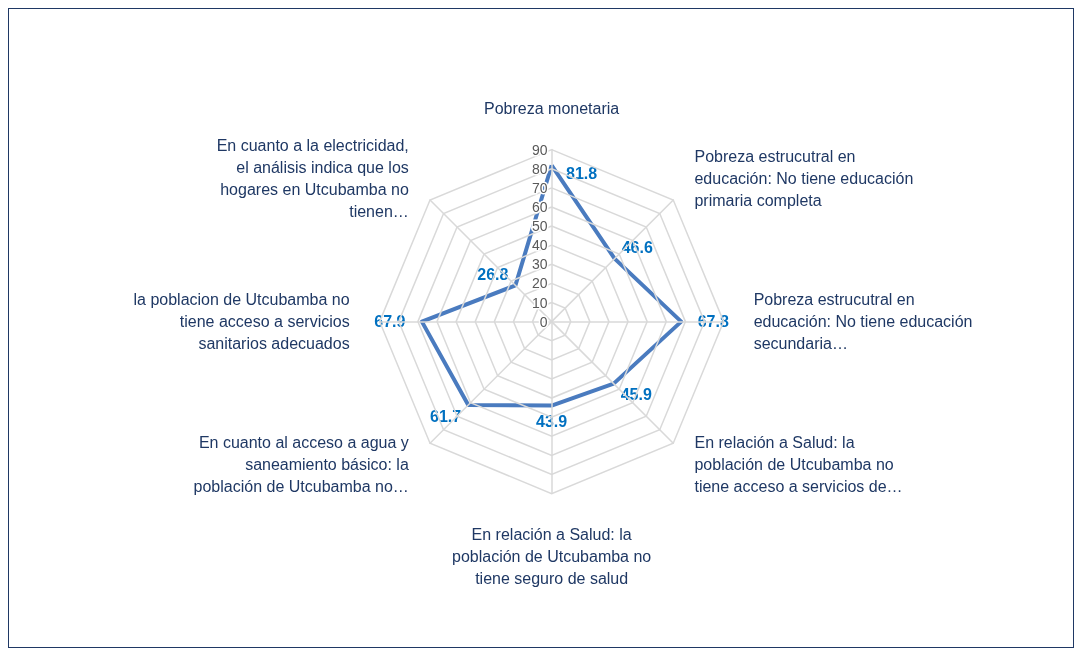 This screenshot has height=651, width=1082. What do you see at coordinates (552, 109) in the screenshot?
I see `spoke-label: Pobreza monetaria` at bounding box center [552, 109].